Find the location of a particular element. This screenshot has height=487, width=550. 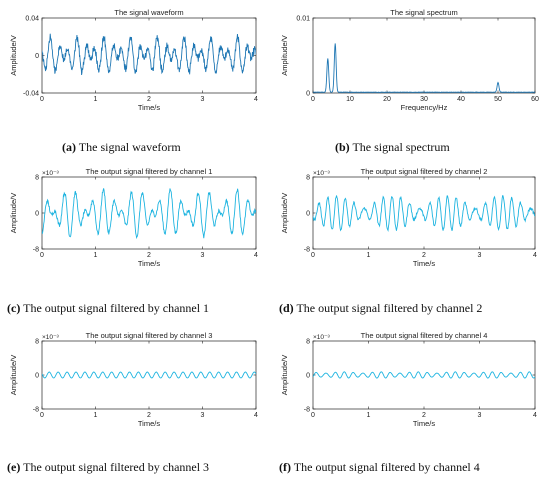

x-tick-label: 40 is located at coordinates (461, 99).